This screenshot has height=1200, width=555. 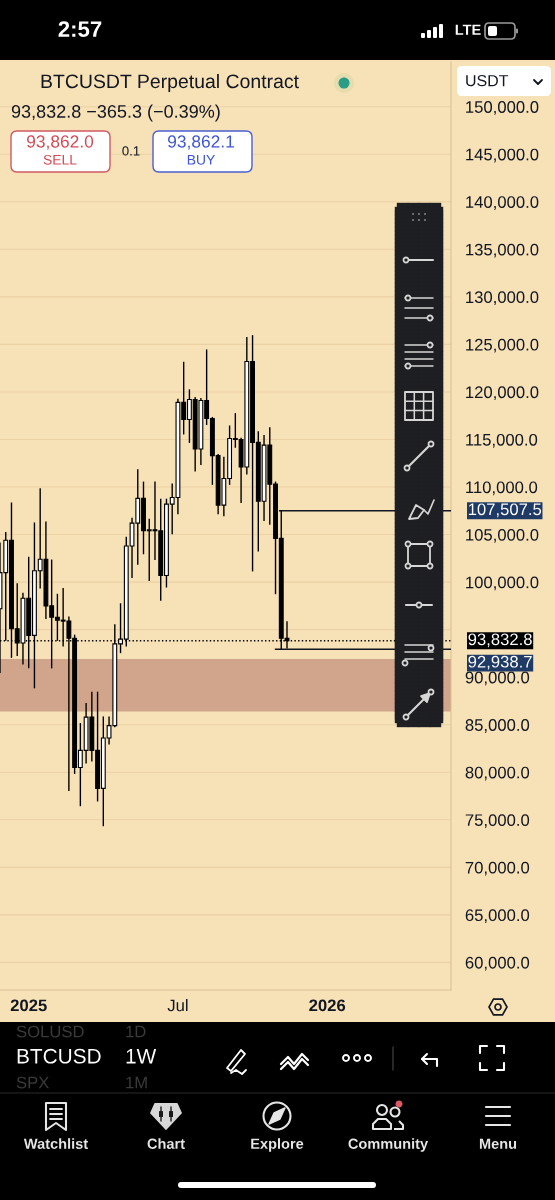 What do you see at coordinates (28, 1005) in the screenshot?
I see `x-tick-label: 2025` at bounding box center [28, 1005].